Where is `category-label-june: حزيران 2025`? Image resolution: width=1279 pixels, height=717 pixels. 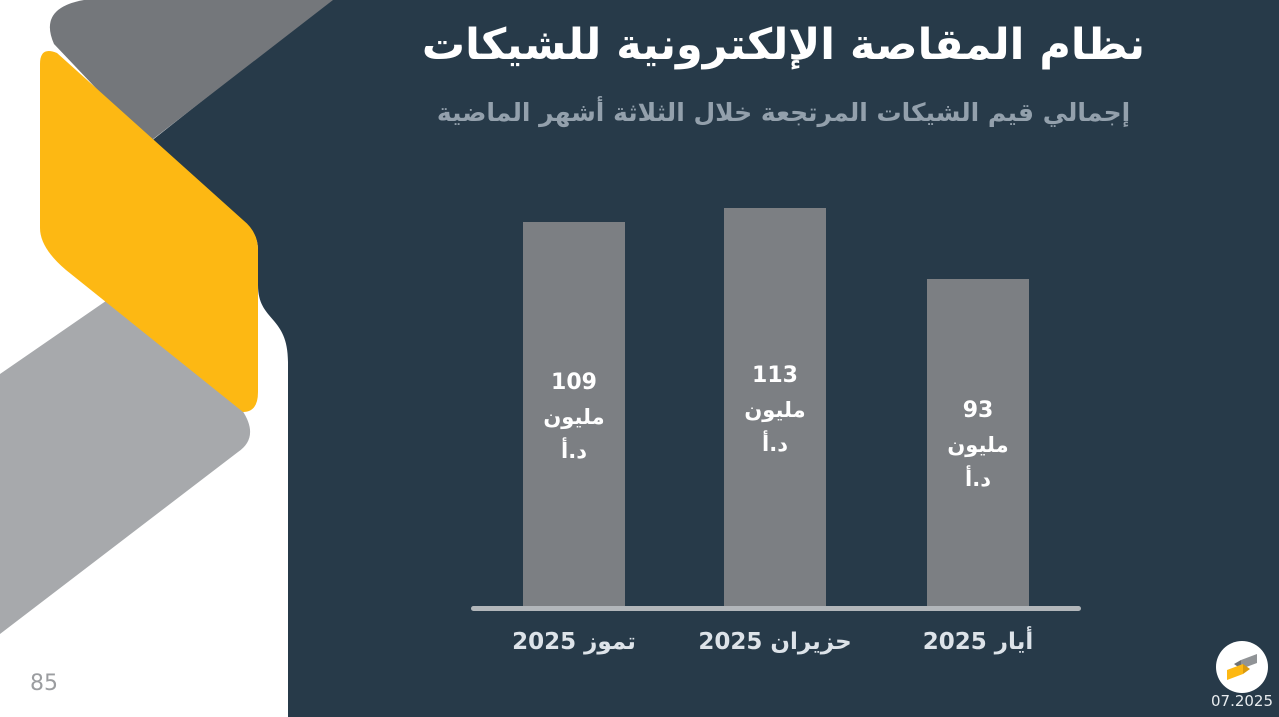
category-label-june: حزيران 2025 is located at coordinates (775, 642).